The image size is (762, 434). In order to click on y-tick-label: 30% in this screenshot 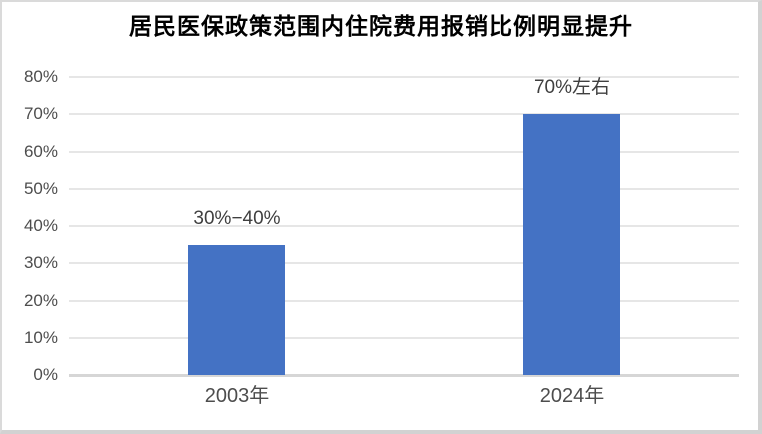, I will do `click(40, 263)`.